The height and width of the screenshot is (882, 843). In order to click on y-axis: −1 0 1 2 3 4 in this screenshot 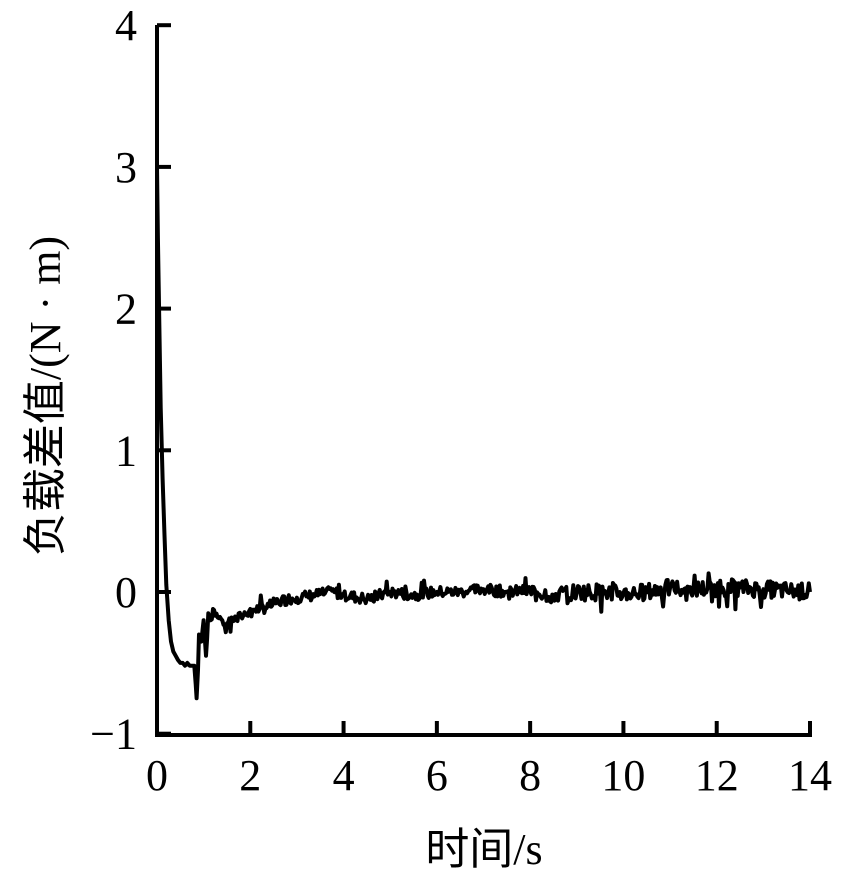, I will do `click(130, 380)`.